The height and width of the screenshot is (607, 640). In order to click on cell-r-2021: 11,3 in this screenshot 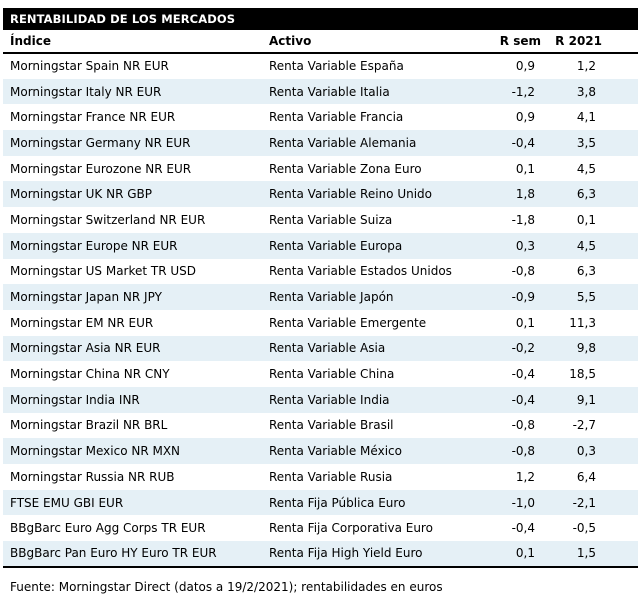, I will do `click(582, 322)`.